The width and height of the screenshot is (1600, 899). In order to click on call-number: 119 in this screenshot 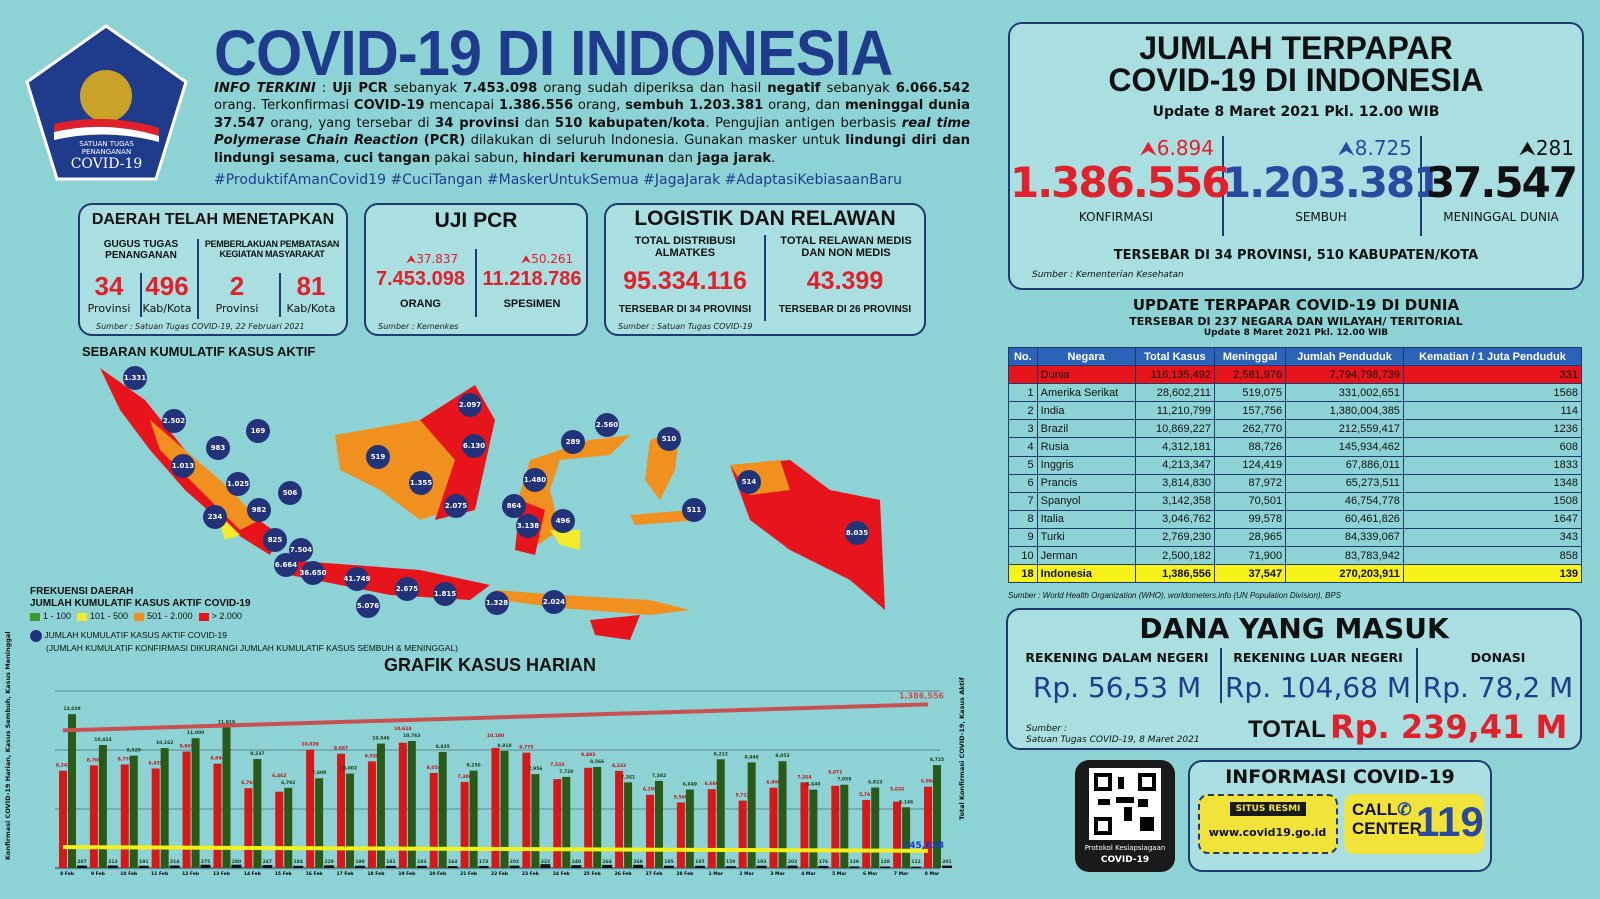, I will do `click(1450, 821)`.